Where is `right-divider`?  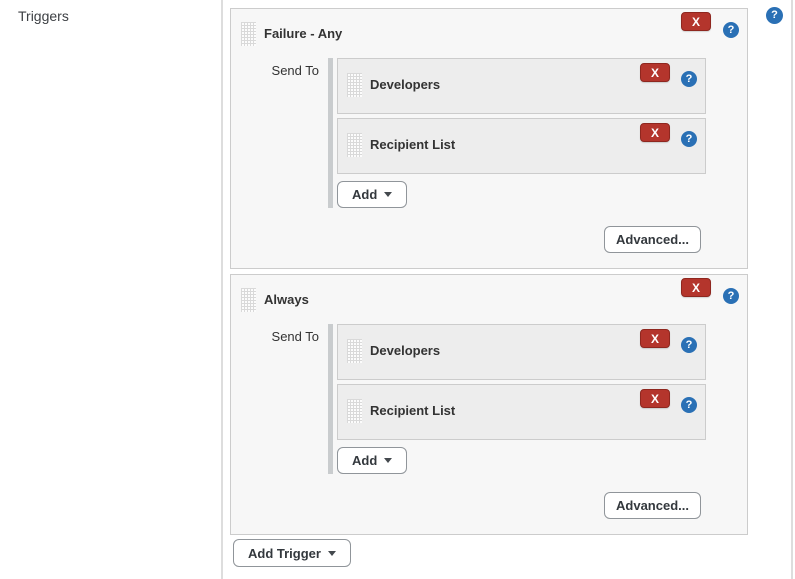 right-divider is located at coordinates (792, 289).